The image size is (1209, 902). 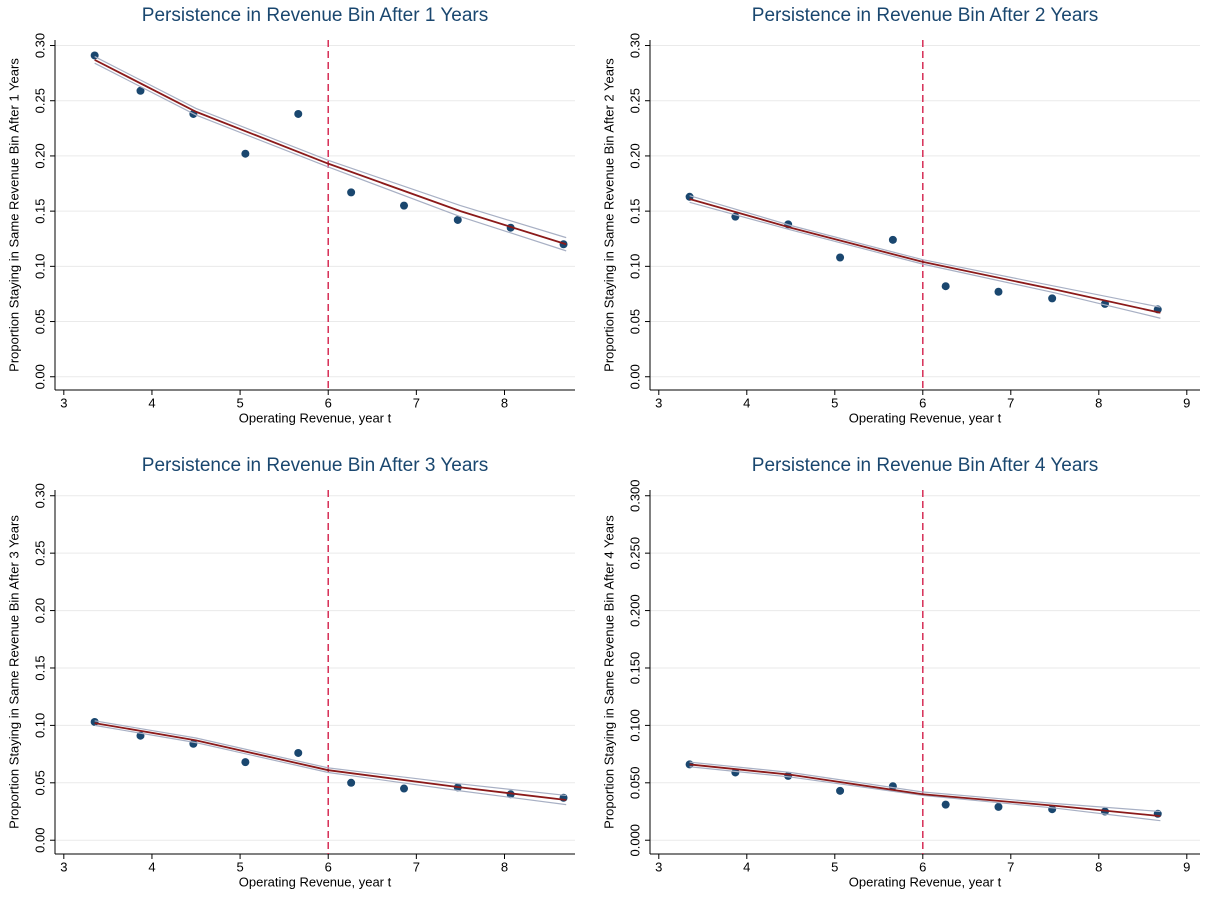 What do you see at coordinates (634, 668) in the screenshot?
I see `y-tick-label: 0.150` at bounding box center [634, 668].